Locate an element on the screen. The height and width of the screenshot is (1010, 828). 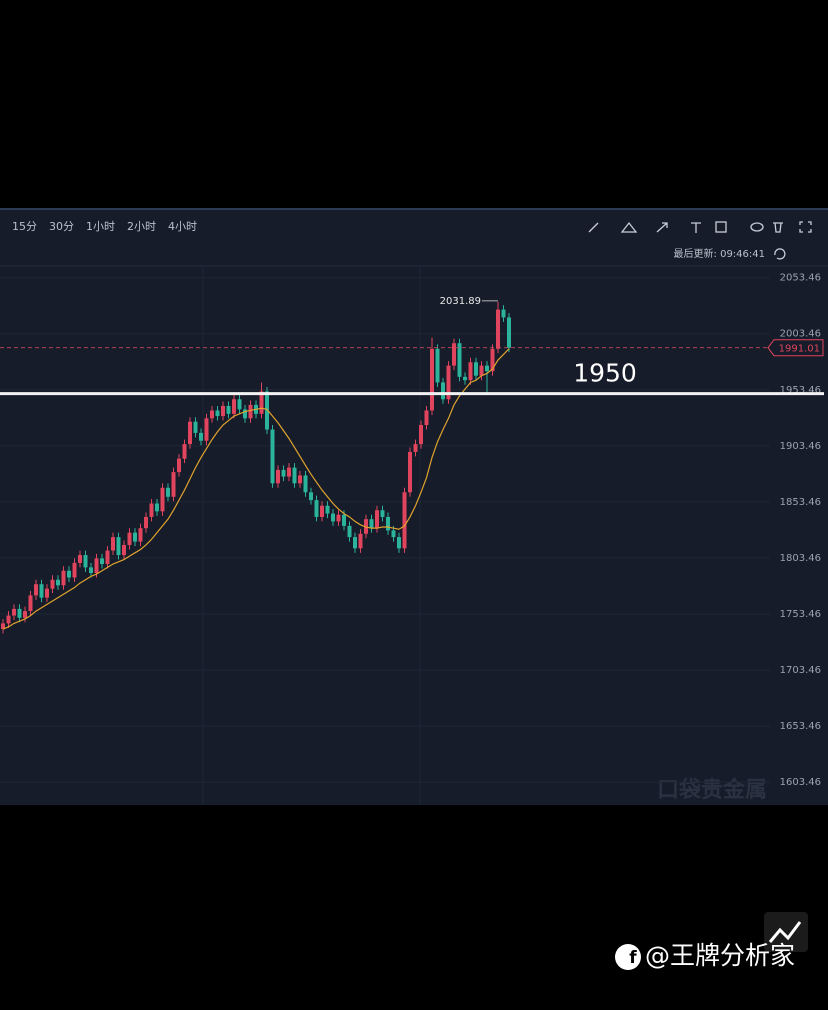
y-tick-label: 1853.46 is located at coordinates (800, 502).